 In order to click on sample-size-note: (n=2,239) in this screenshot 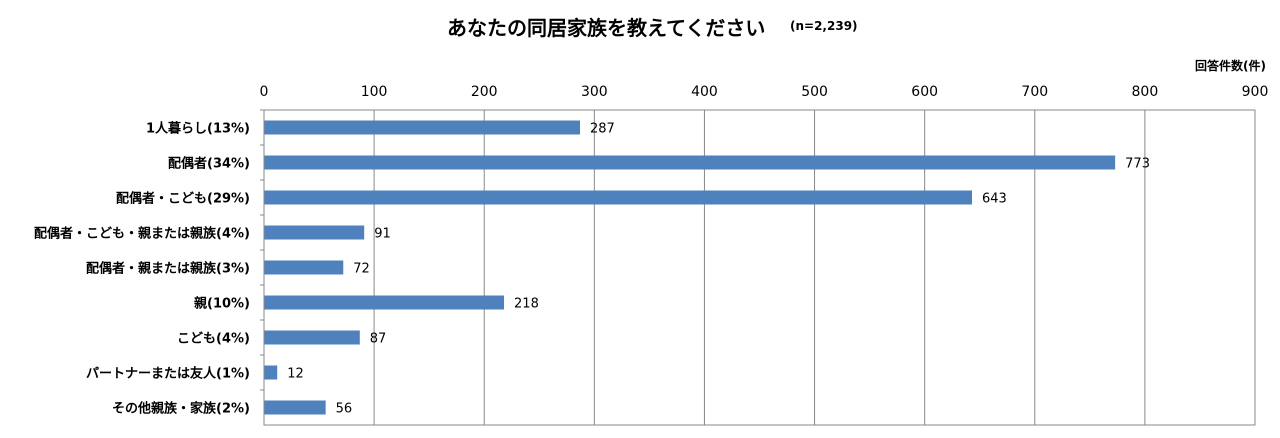, I will do `click(824, 26)`.